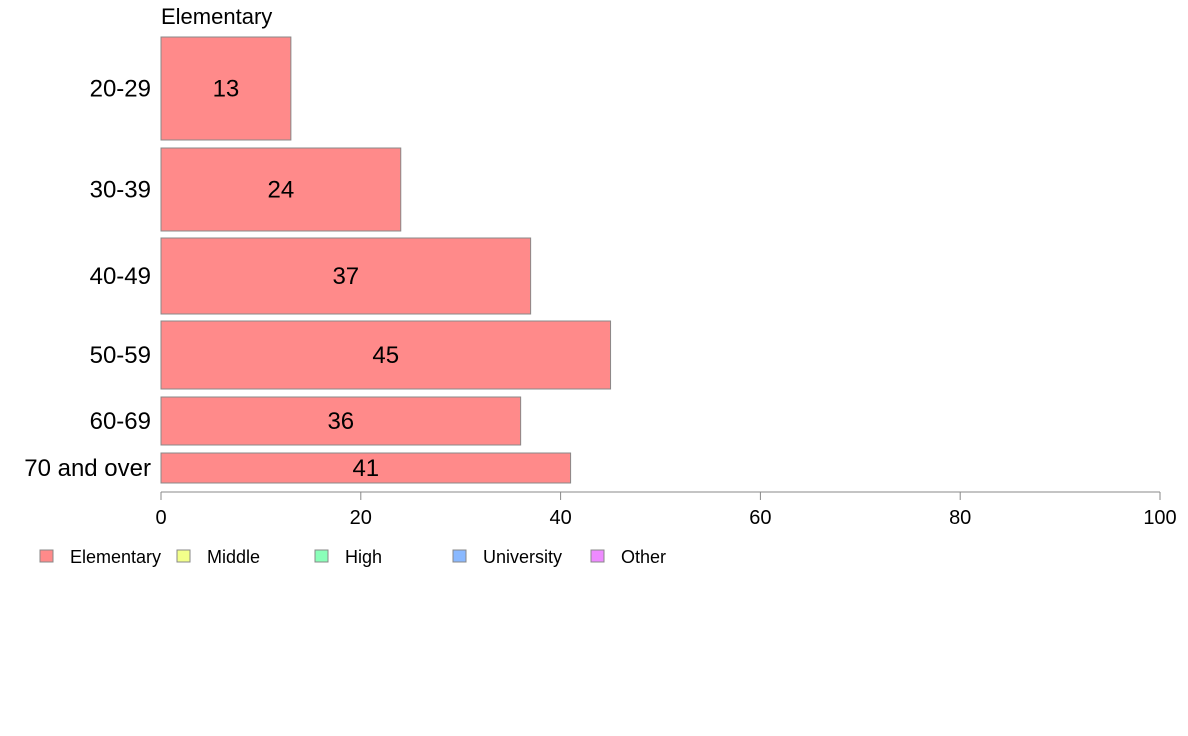 The width and height of the screenshot is (1188, 736). What do you see at coordinates (160, 518) in the screenshot?
I see `x-tick-label: 0` at bounding box center [160, 518].